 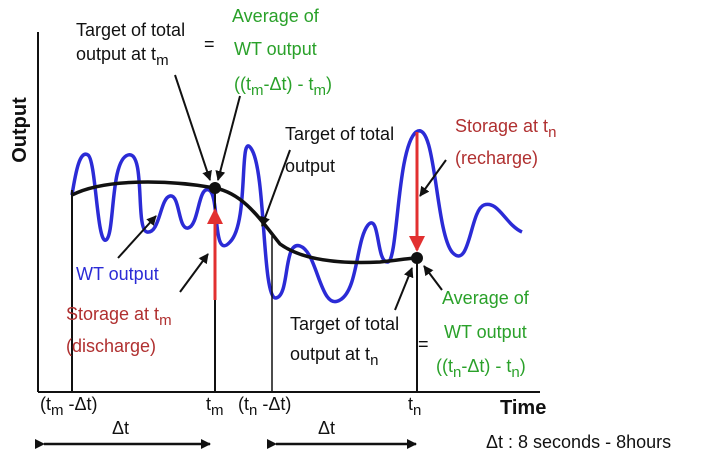 I want to click on target-tn-line1: Target of total, so click(x=344, y=324).